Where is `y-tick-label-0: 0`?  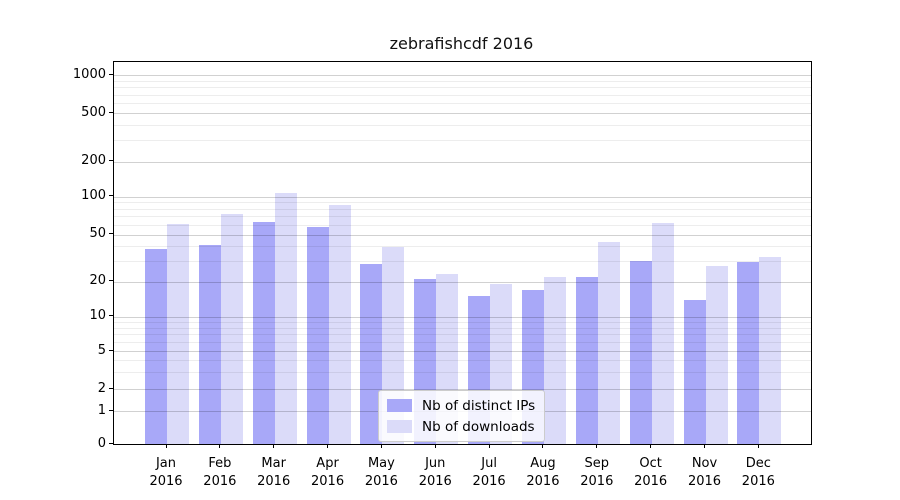 y-tick-label-0: 0 is located at coordinates (101, 443).